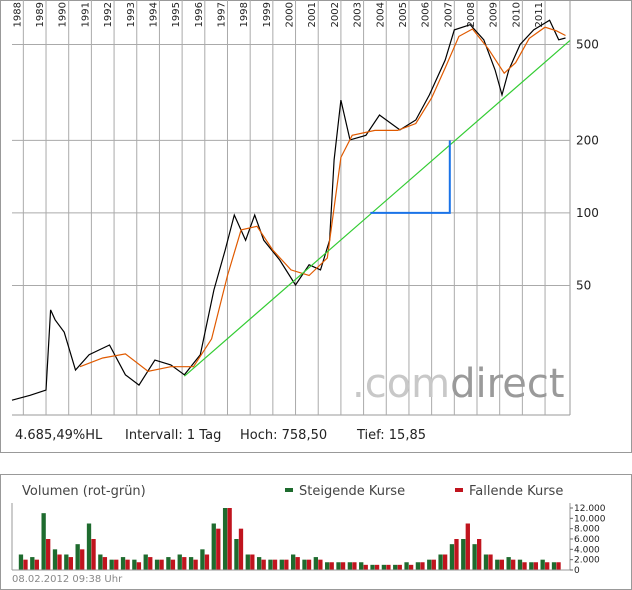 This screenshot has height=590, width=632. I want to click on x-tick-label: 1997, so click(221, 14).